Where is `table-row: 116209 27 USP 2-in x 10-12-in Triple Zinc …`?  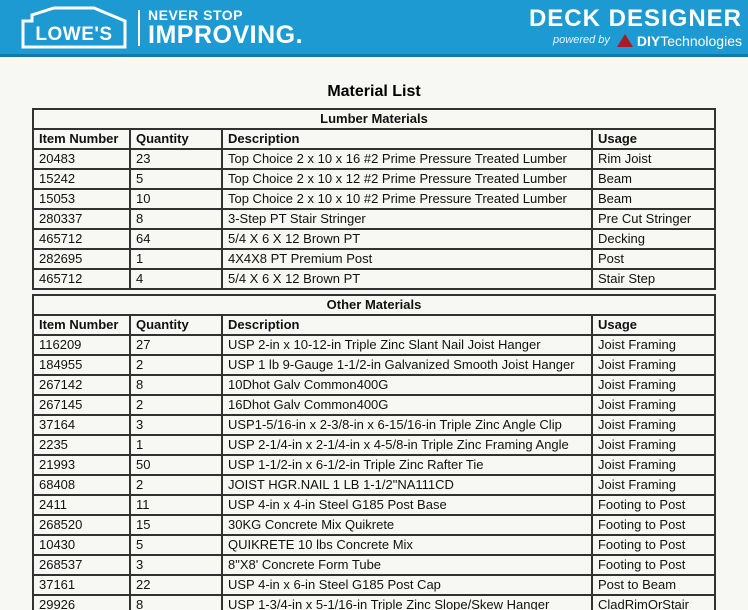 table-row: 116209 27 USP 2-in x 10-12-in Triple Zinc … is located at coordinates (374, 345).